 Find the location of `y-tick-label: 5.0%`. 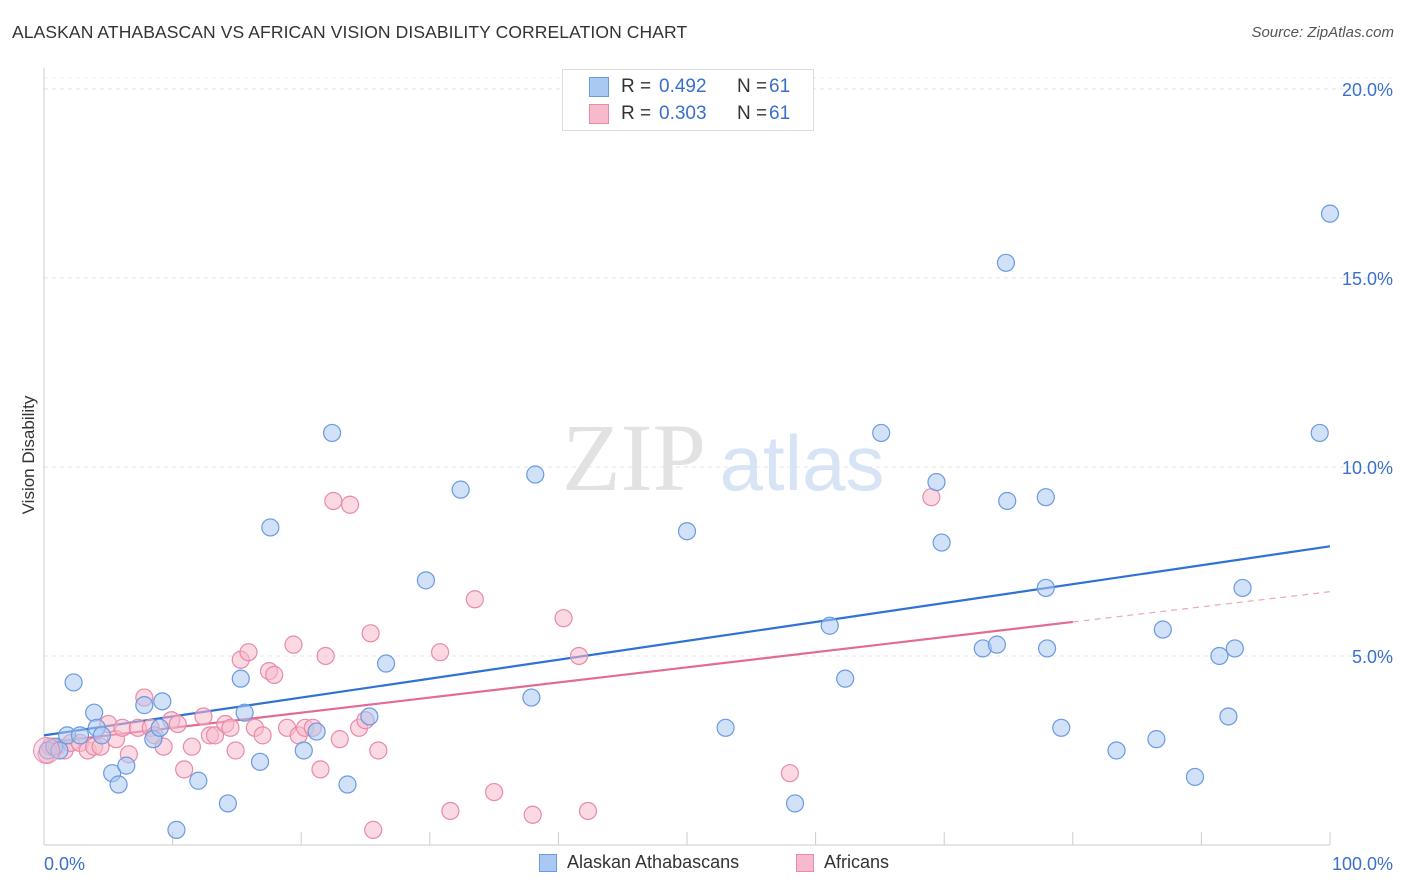

y-tick-label: 5.0% is located at coordinates (1372, 657).